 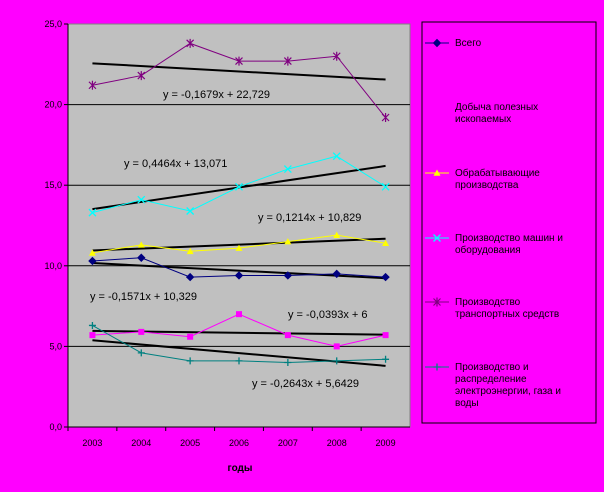 I want to click on y-tick-label: 15,0, so click(x=53, y=185).